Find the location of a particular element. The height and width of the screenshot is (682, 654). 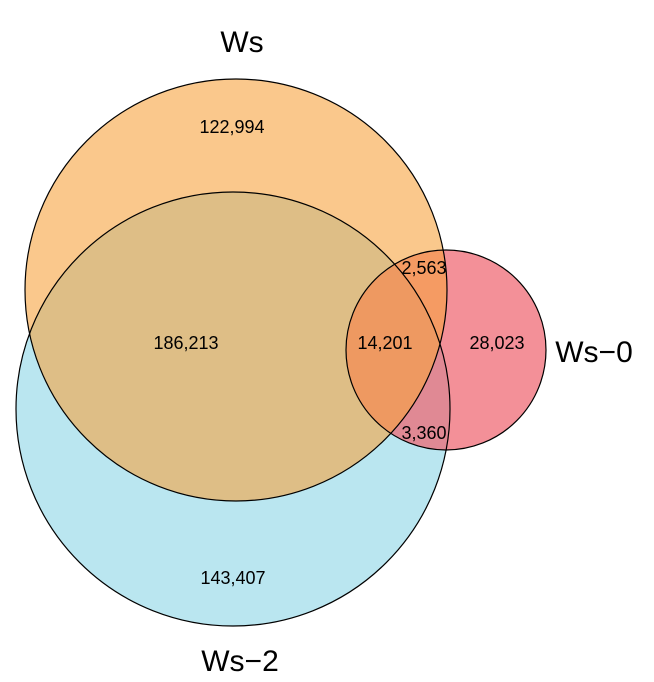

set-label-ws: Ws is located at coordinates (241, 42).